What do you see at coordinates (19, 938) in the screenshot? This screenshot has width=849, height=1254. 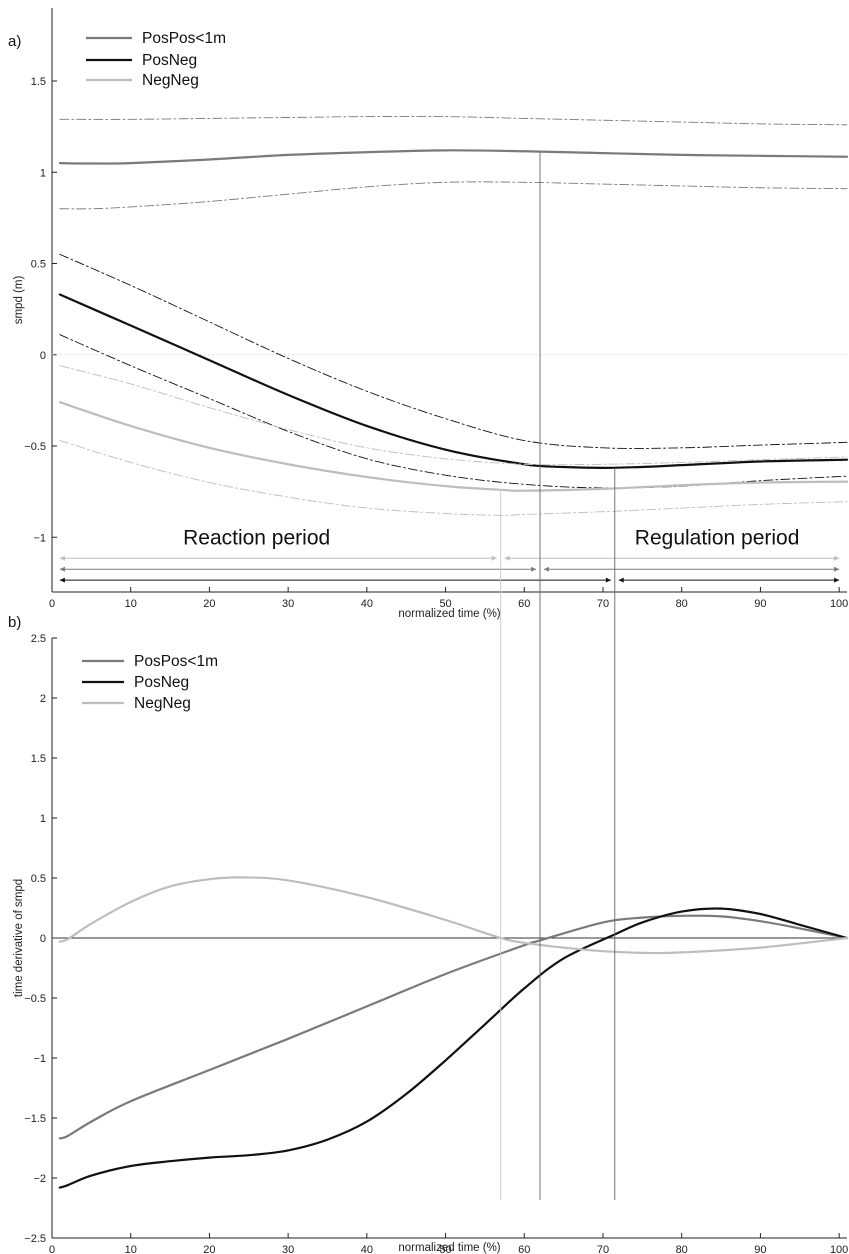 I see `y-axis-label: time derivative of smpd` at bounding box center [19, 938].